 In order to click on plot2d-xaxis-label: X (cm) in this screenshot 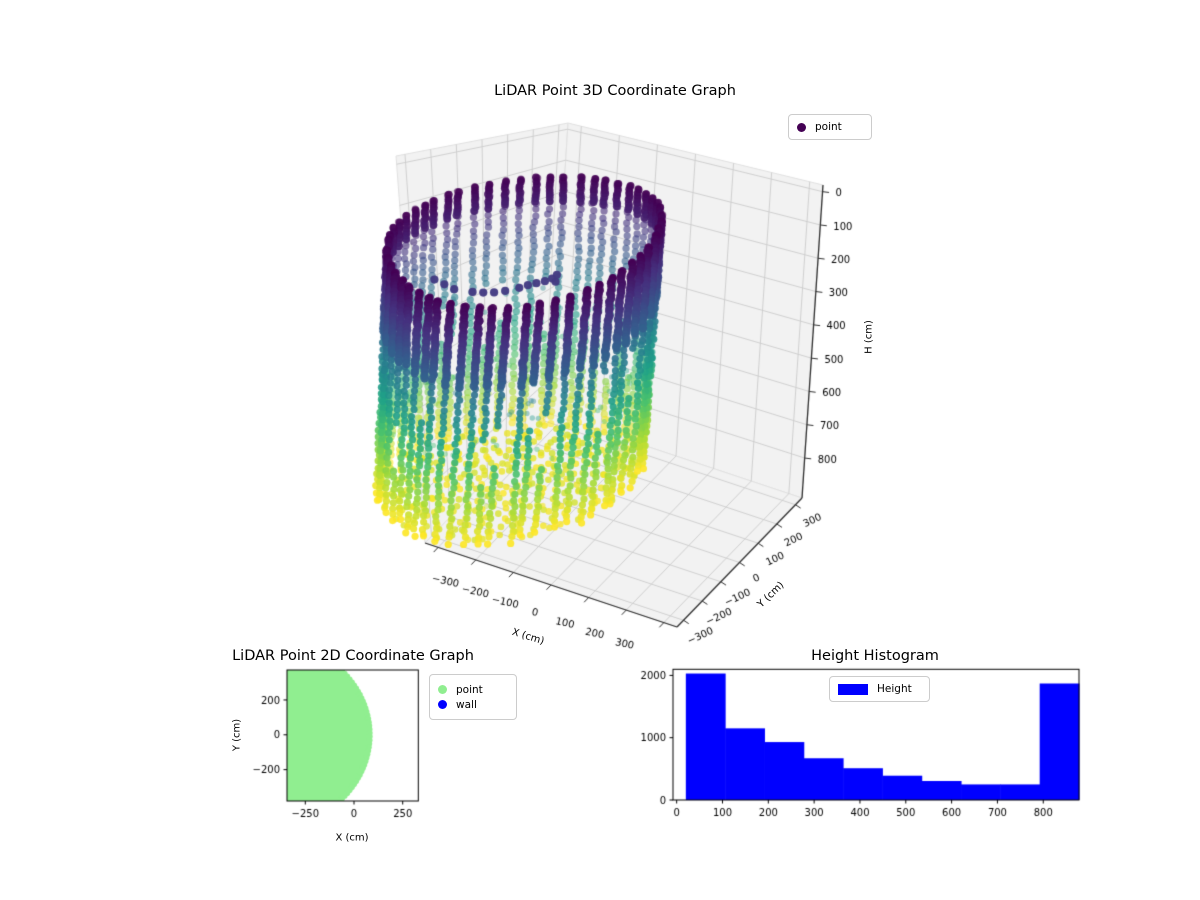, I will do `click(352, 838)`.